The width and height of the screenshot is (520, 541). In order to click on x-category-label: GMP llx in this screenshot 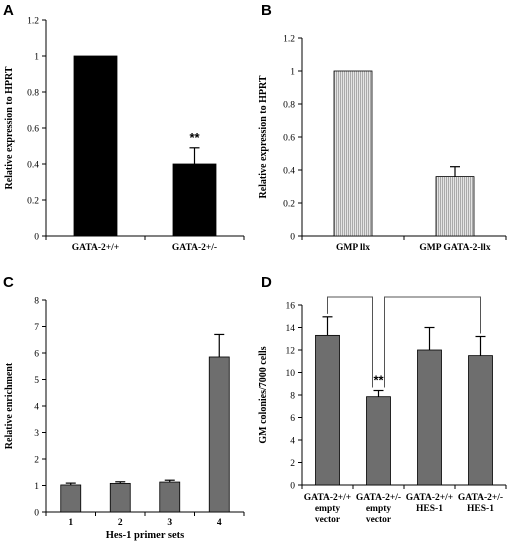, I will do `click(353, 248)`.